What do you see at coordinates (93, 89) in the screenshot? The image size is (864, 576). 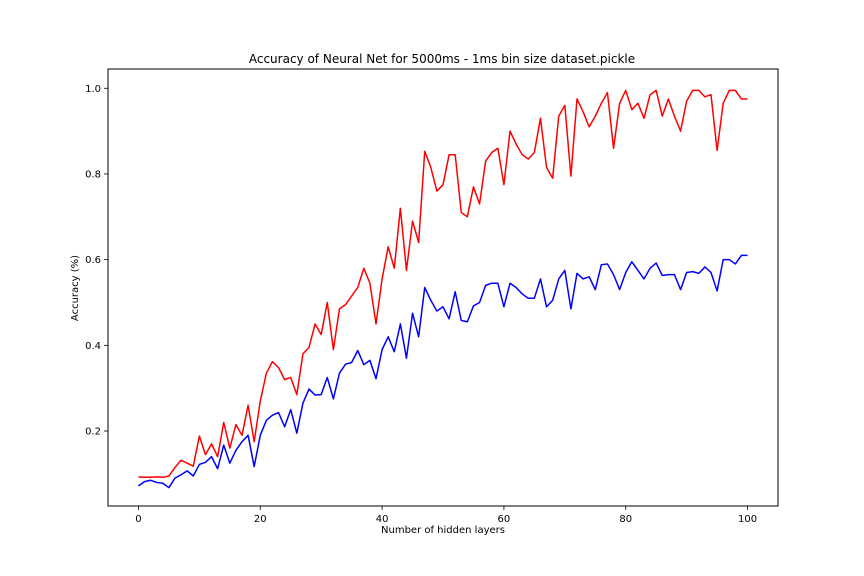 I see `y-tick-label: 1.0` at bounding box center [93, 89].